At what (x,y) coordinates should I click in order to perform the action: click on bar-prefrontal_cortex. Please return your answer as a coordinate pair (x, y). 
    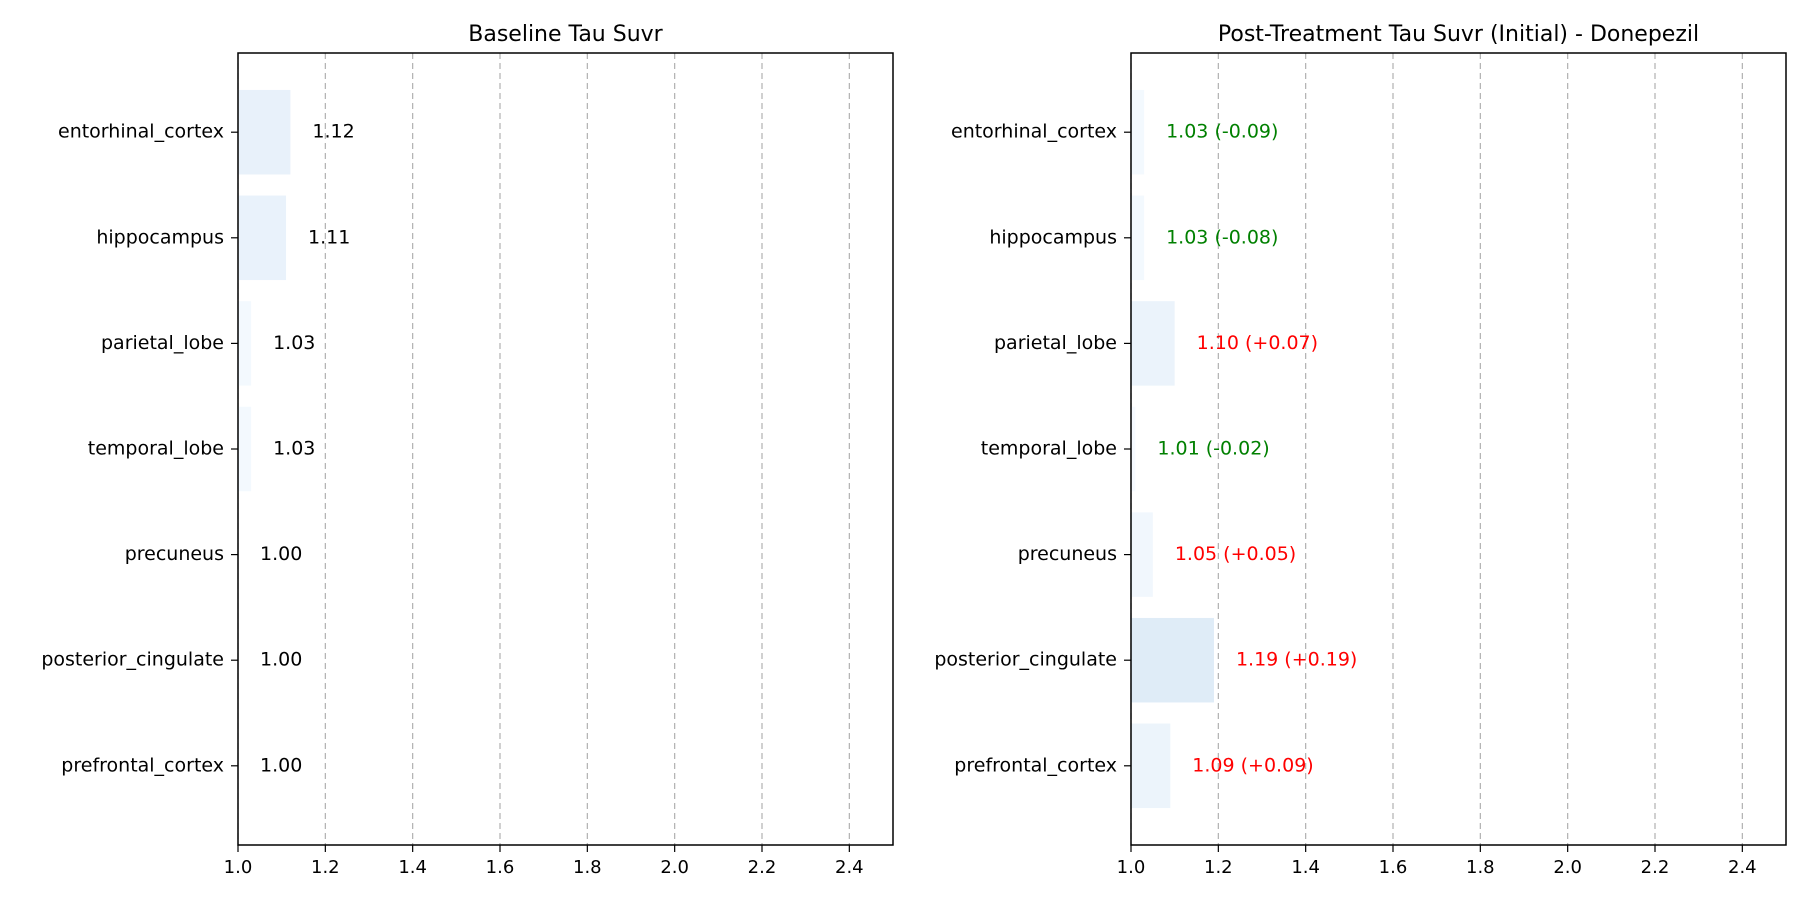
    Looking at the image, I should click on (1151, 766).